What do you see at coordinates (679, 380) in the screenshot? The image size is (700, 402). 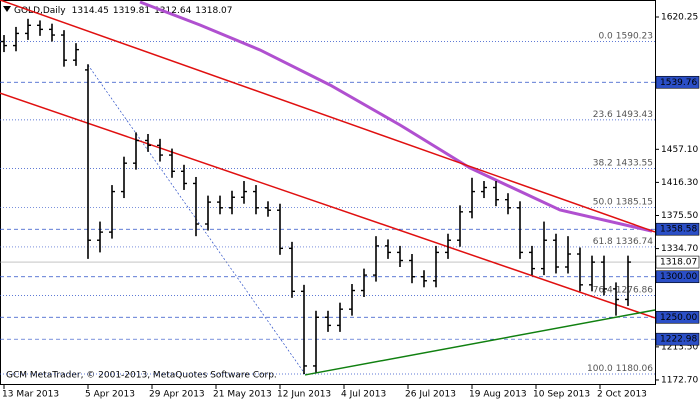 I see `y-tick-label: 1172.70` at bounding box center [679, 380].